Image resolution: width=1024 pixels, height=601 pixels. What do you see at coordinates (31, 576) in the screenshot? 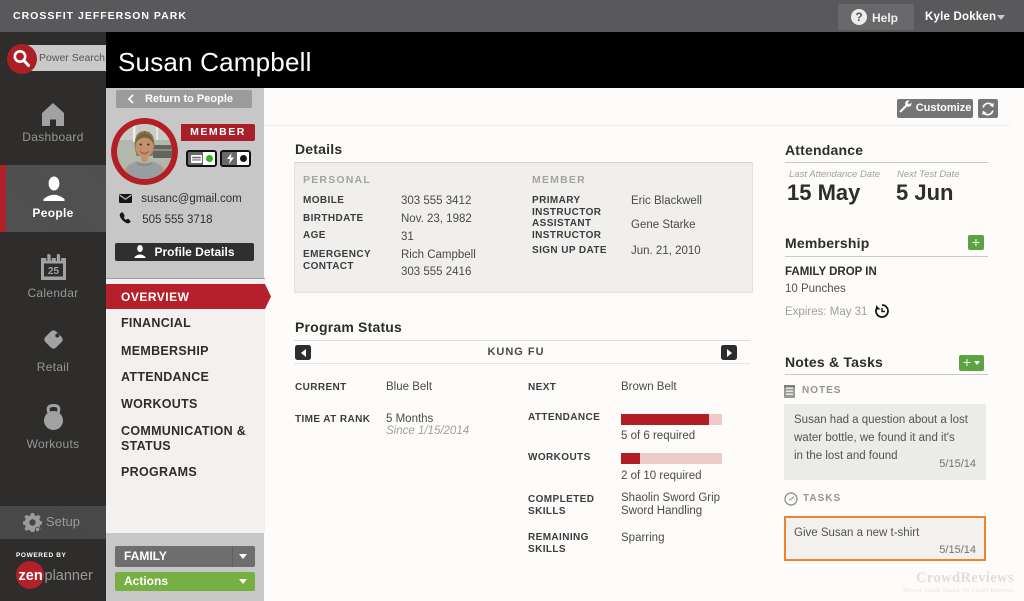
I see `svg-text: zen` at bounding box center [31, 576].